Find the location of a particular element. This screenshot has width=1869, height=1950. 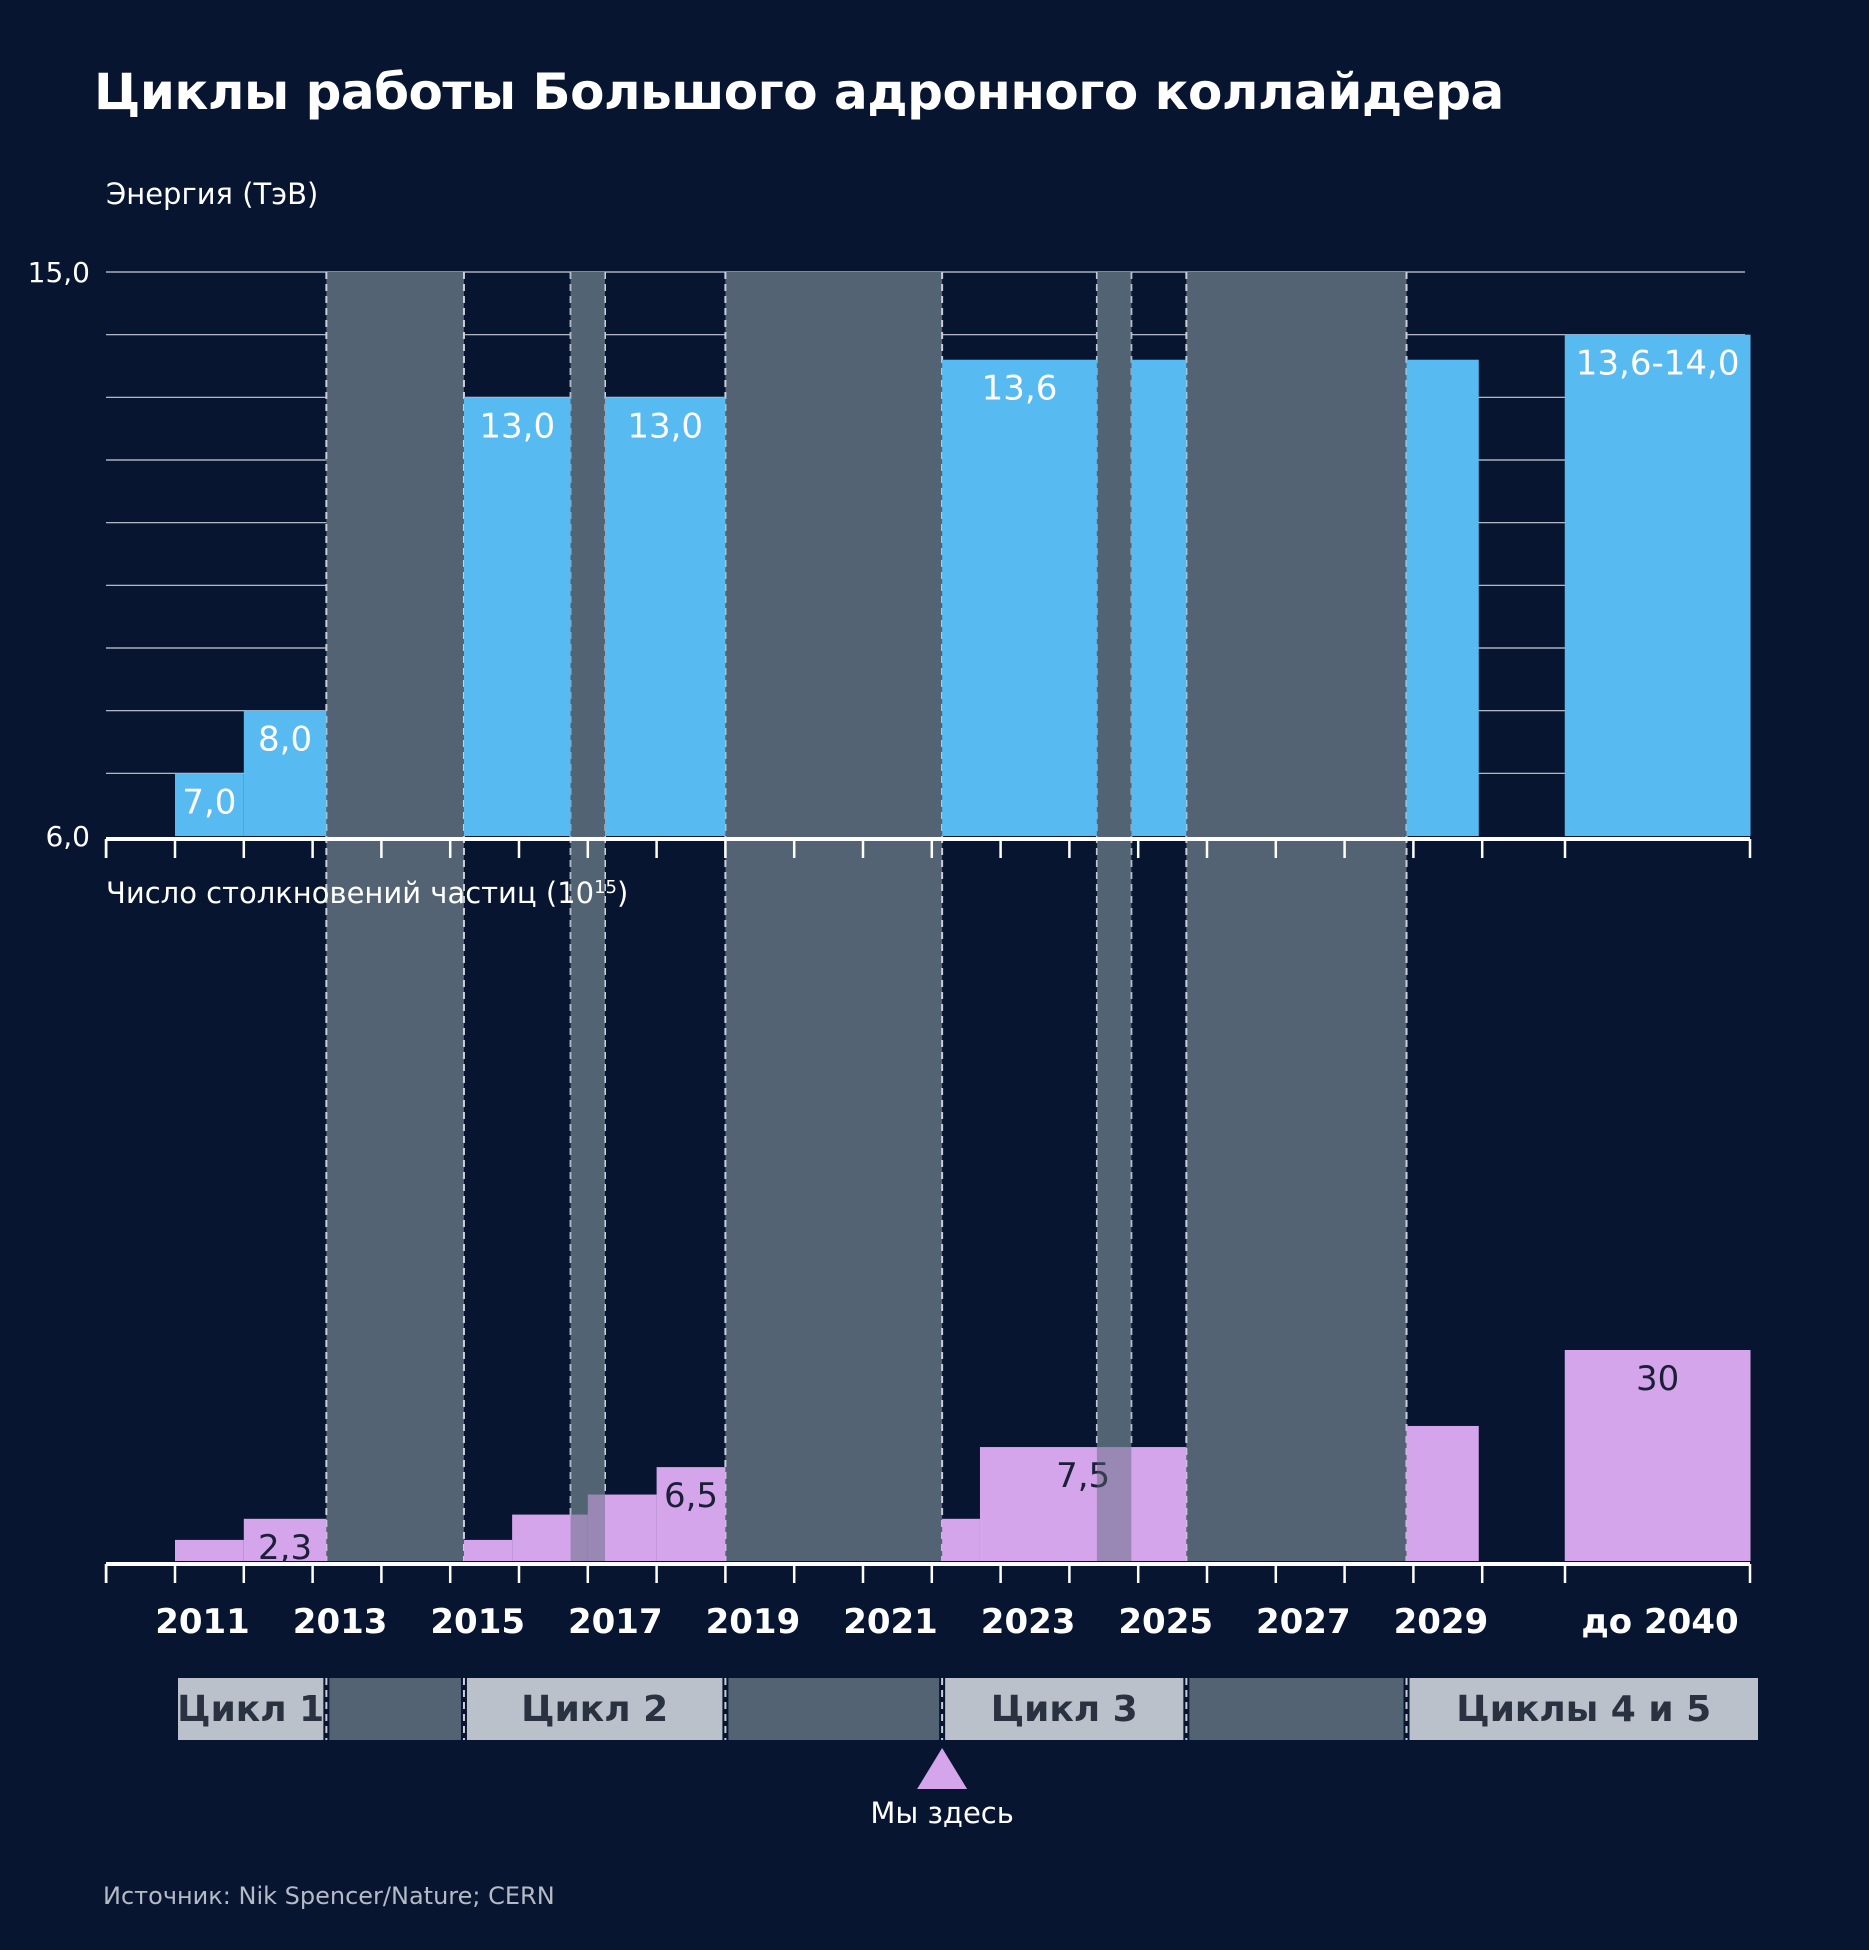

energy-bar-label: 8,0 is located at coordinates (285, 740).